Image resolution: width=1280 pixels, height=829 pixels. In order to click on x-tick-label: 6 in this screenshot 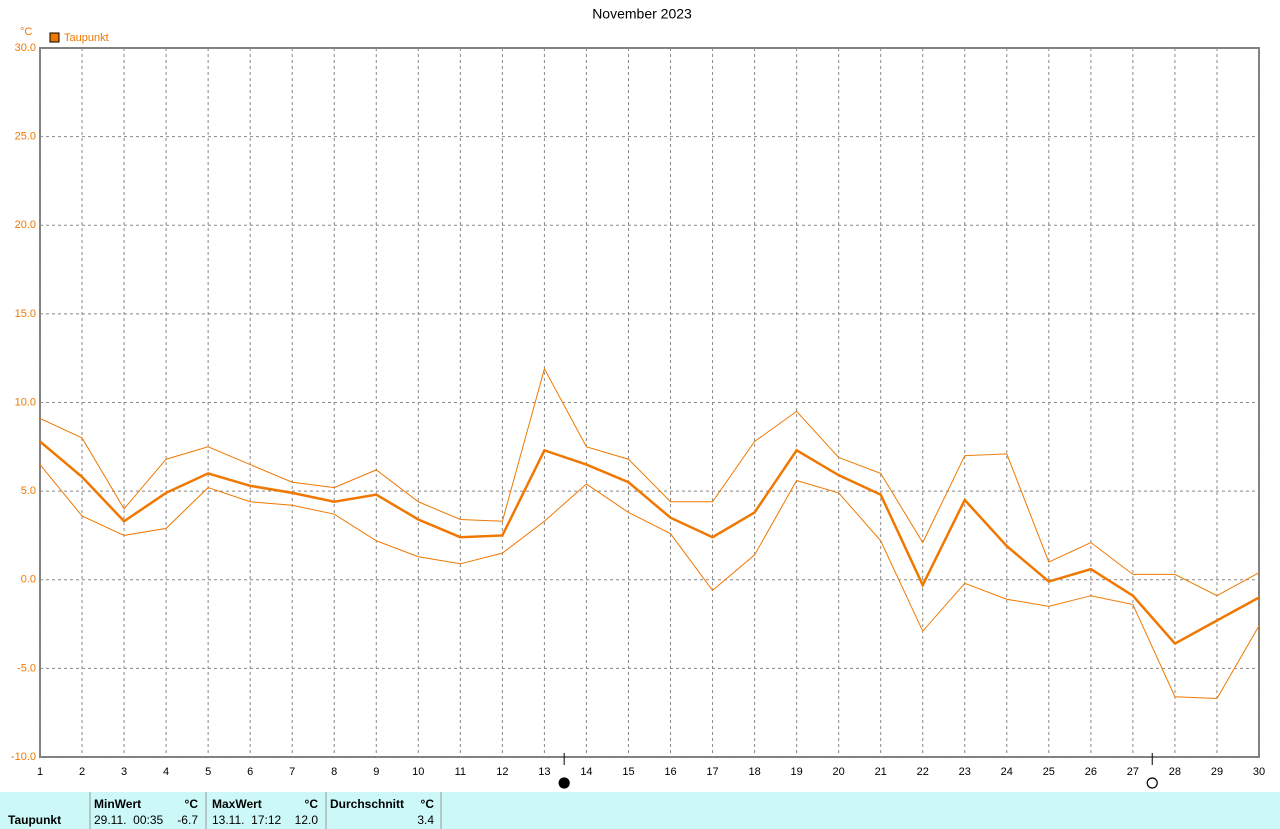, I will do `click(250, 772)`.